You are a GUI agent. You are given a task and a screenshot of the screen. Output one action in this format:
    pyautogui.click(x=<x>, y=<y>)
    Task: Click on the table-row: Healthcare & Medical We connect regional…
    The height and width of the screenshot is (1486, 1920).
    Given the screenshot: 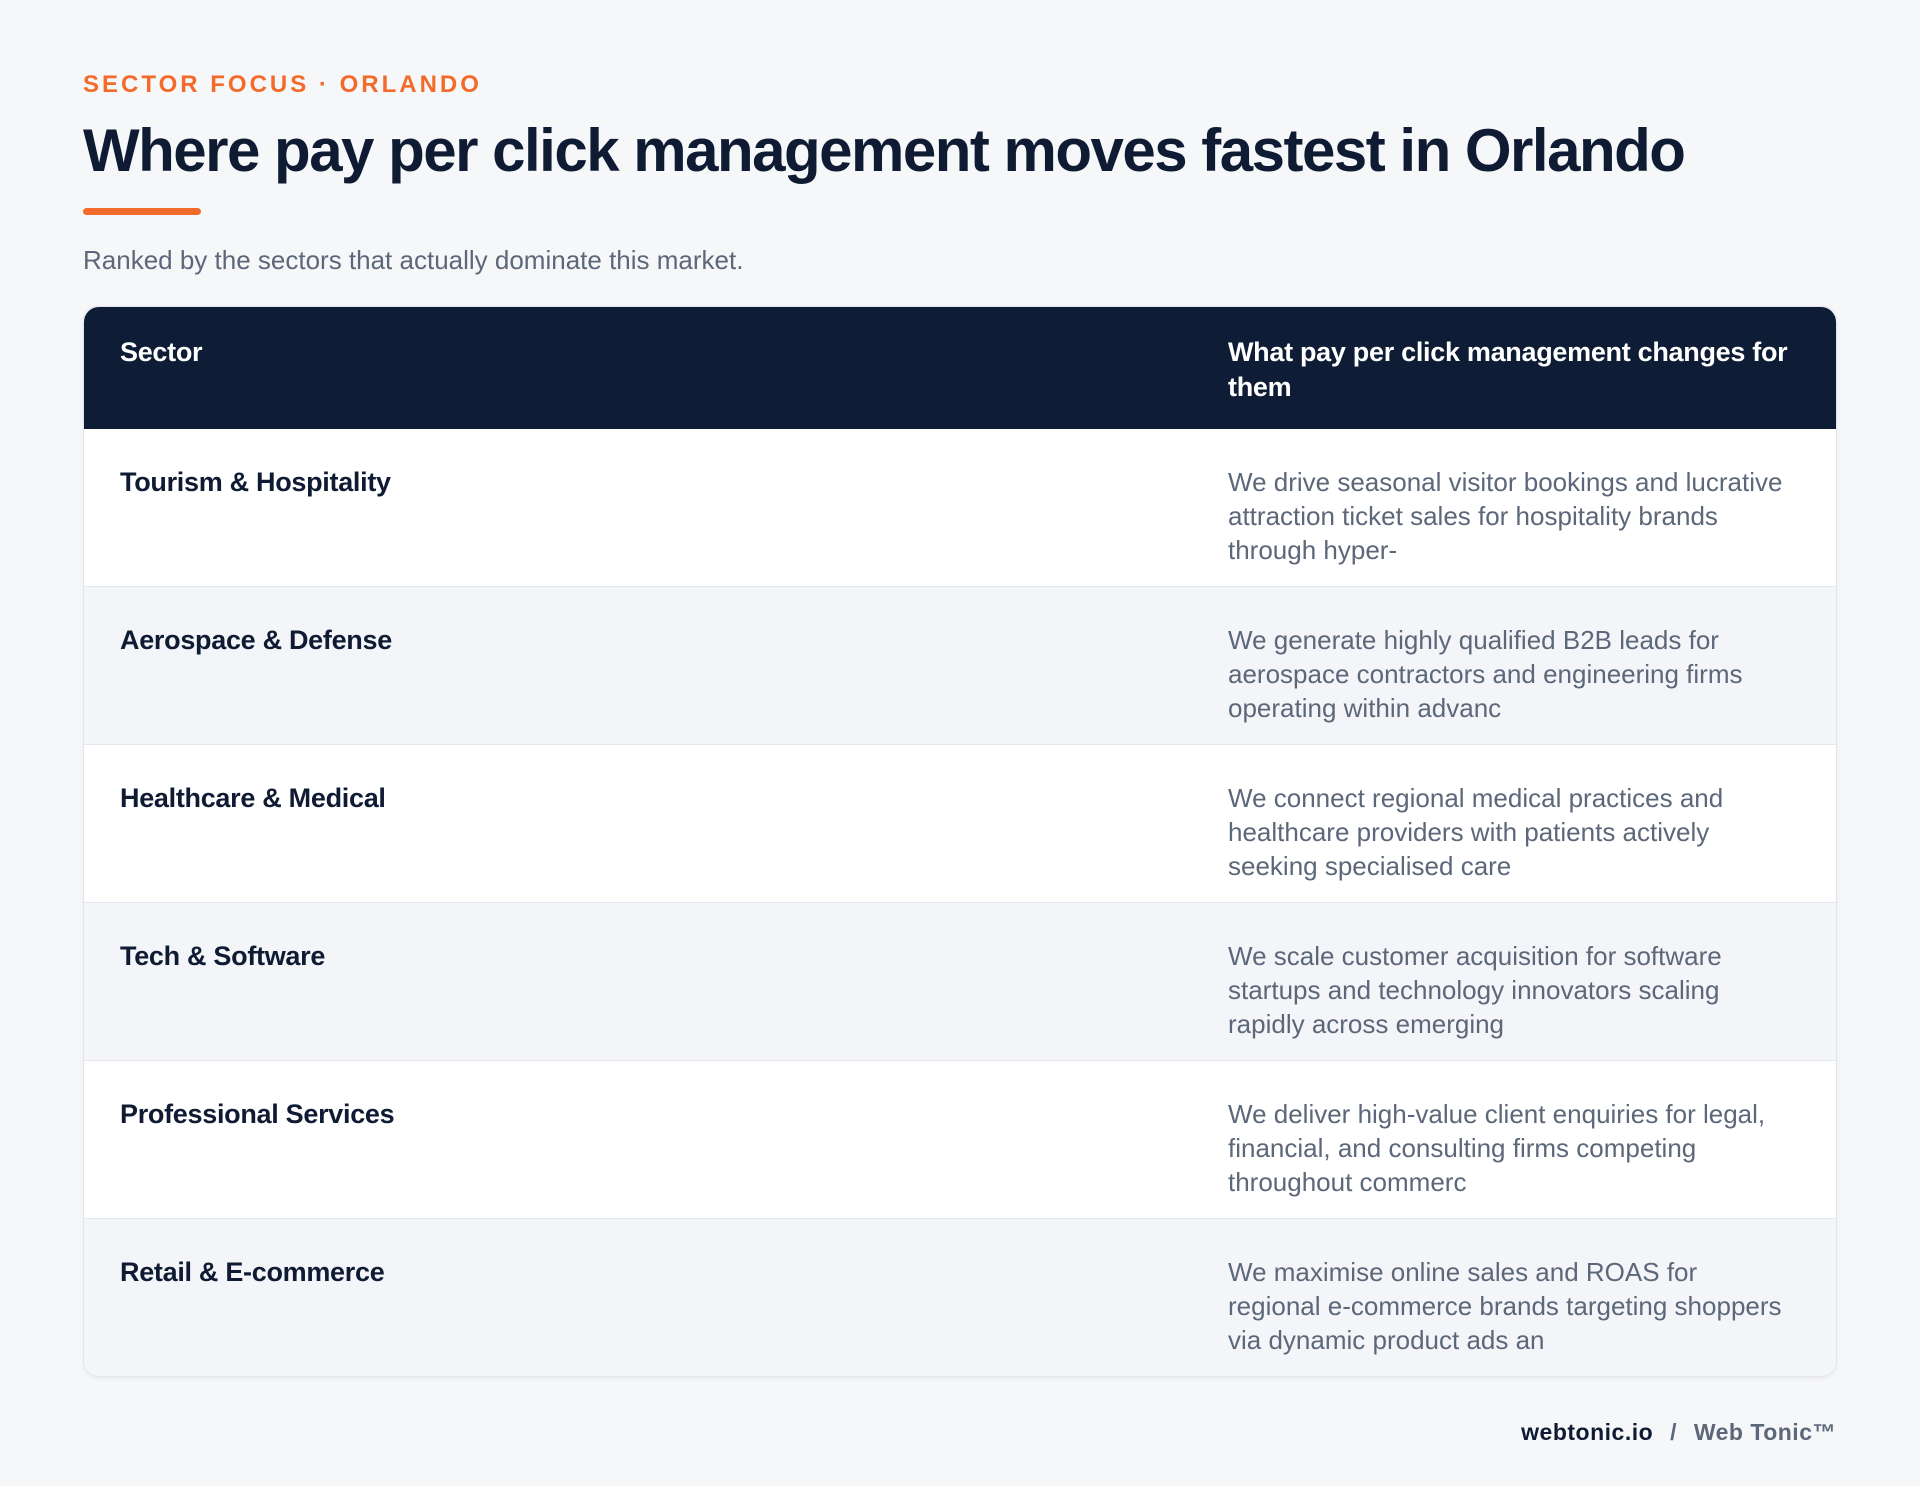 What is the action you would take?
    pyautogui.click(x=960, y=823)
    